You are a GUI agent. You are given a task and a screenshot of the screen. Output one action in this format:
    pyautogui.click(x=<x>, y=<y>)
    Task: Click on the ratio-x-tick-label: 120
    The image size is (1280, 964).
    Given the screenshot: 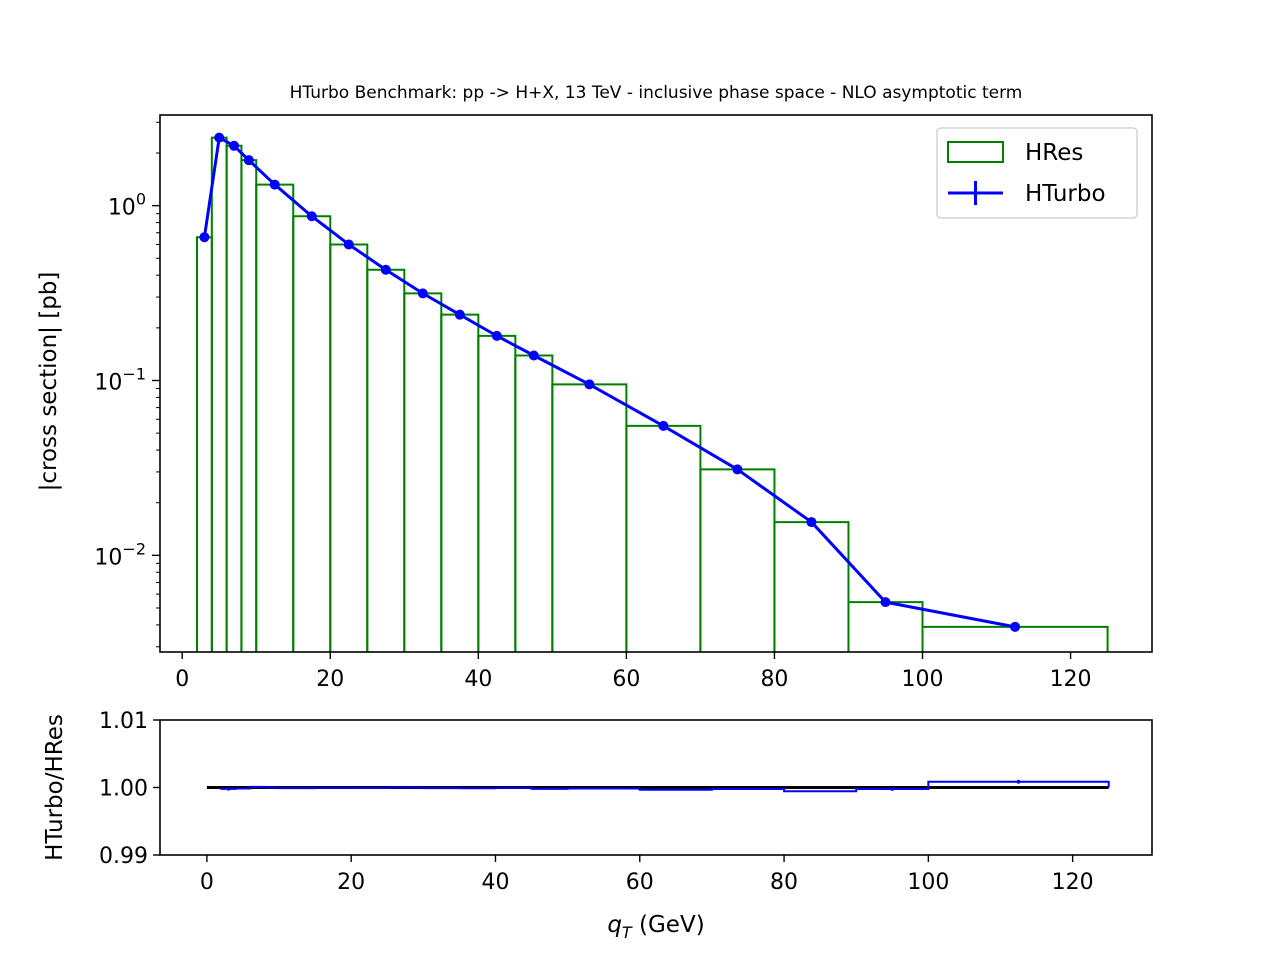 What is the action you would take?
    pyautogui.click(x=1073, y=882)
    